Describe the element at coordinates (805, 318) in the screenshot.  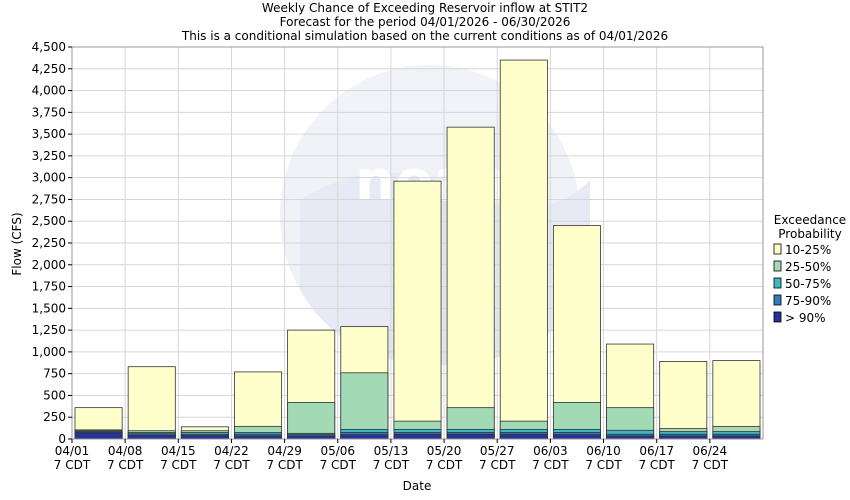
I see `legend-item-label: > 90%` at that location.